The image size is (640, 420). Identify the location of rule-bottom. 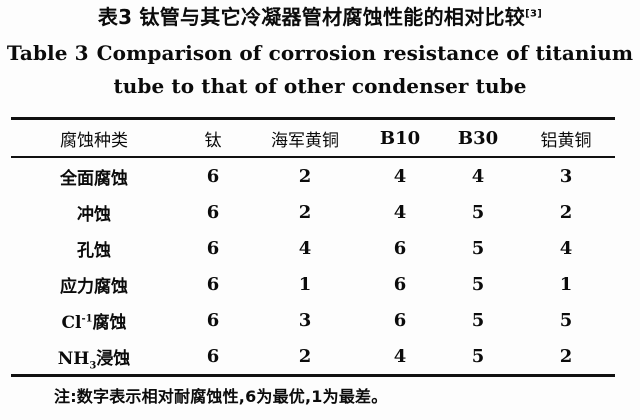
(313, 376).